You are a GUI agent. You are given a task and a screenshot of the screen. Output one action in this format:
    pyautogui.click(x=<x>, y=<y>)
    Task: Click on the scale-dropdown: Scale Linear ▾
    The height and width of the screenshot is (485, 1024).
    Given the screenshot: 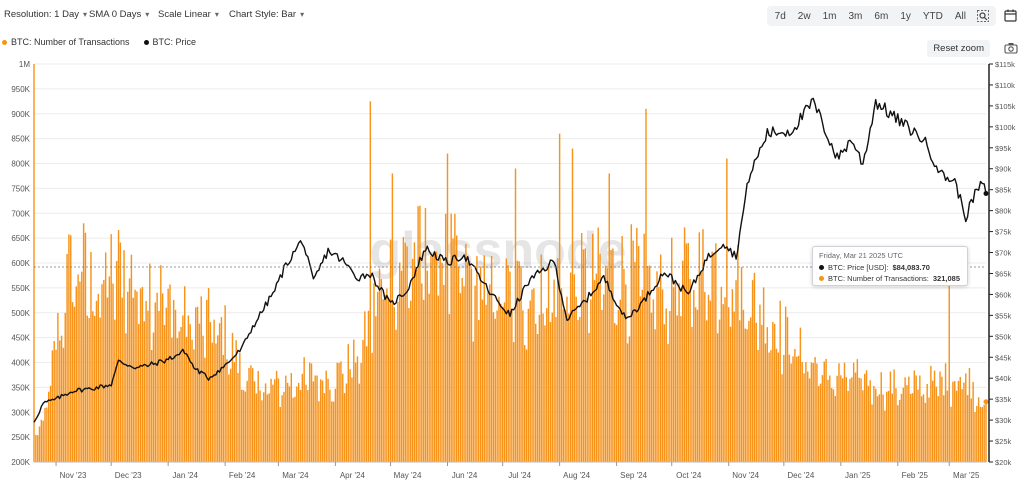 What is the action you would take?
    pyautogui.click(x=188, y=14)
    